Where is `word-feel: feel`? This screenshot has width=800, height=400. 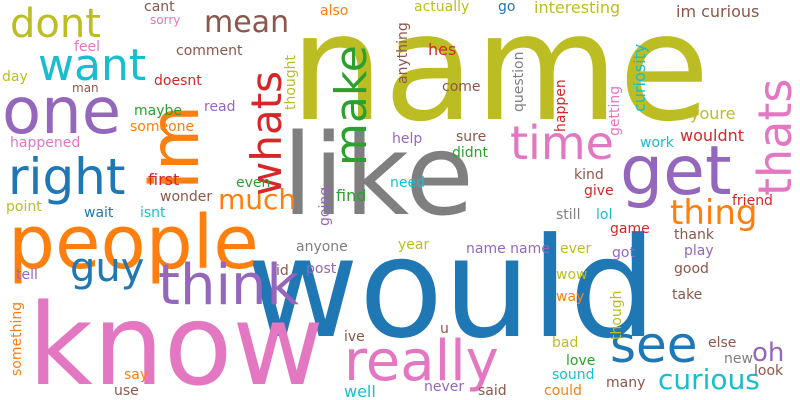
word-feel: feel is located at coordinates (87, 47).